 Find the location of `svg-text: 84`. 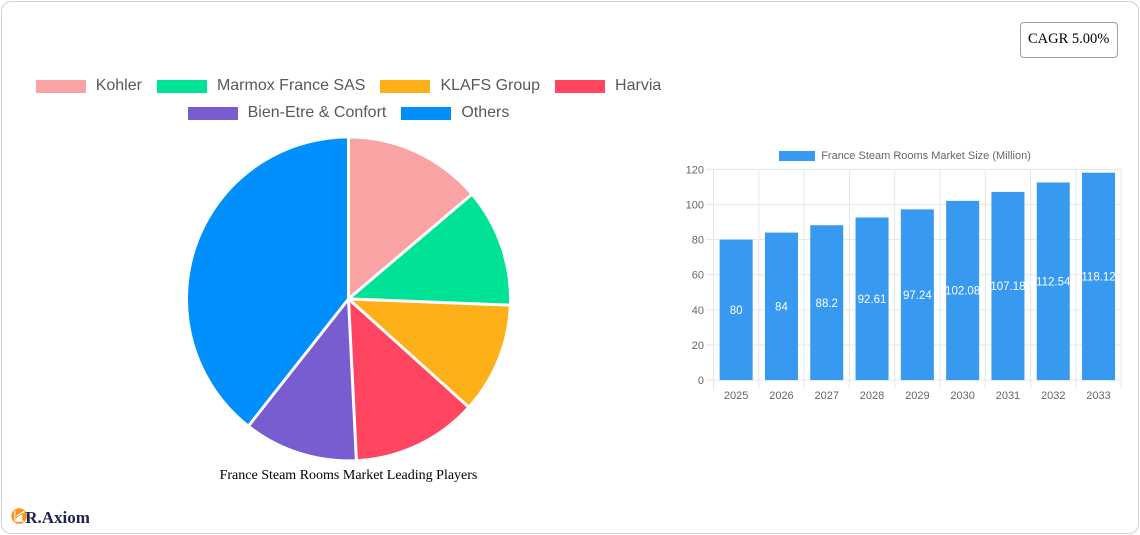

svg-text: 84 is located at coordinates (781, 307).